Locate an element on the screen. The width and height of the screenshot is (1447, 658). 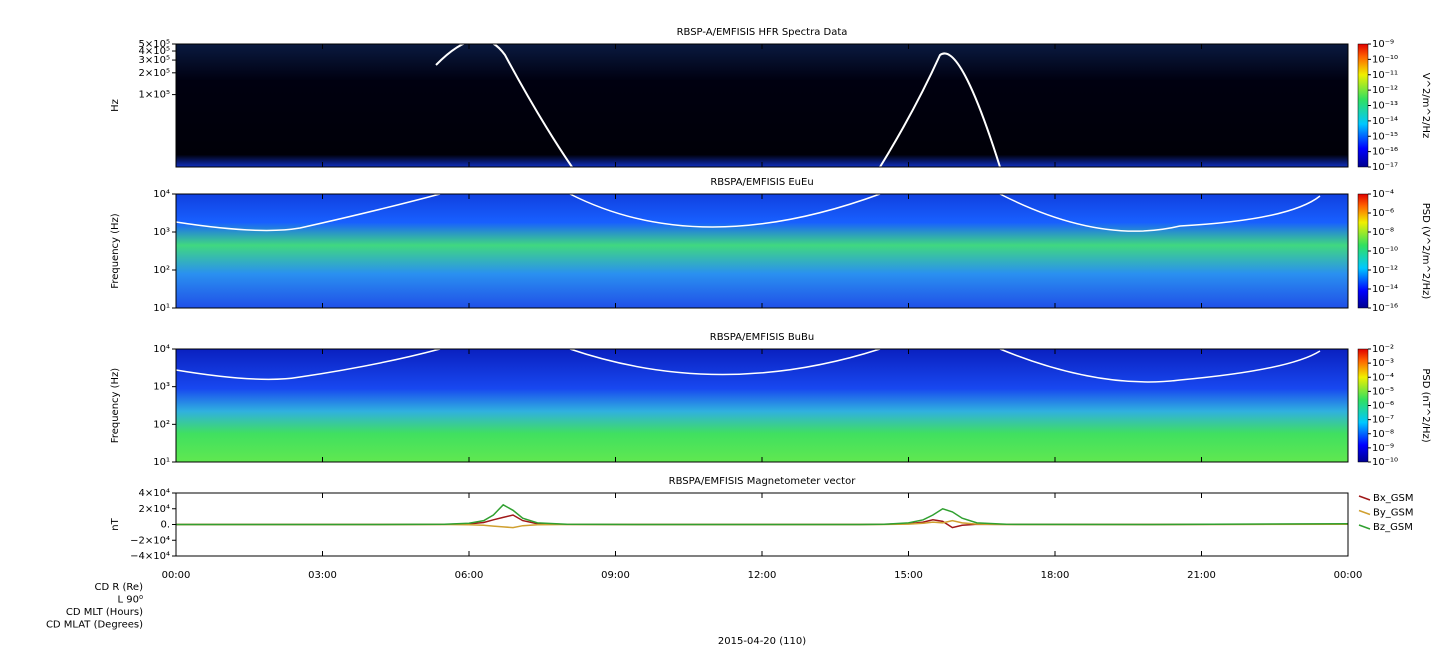
panel-title: RBSP-A/EMFISIS HFR Spectra Data is located at coordinates (762, 32).